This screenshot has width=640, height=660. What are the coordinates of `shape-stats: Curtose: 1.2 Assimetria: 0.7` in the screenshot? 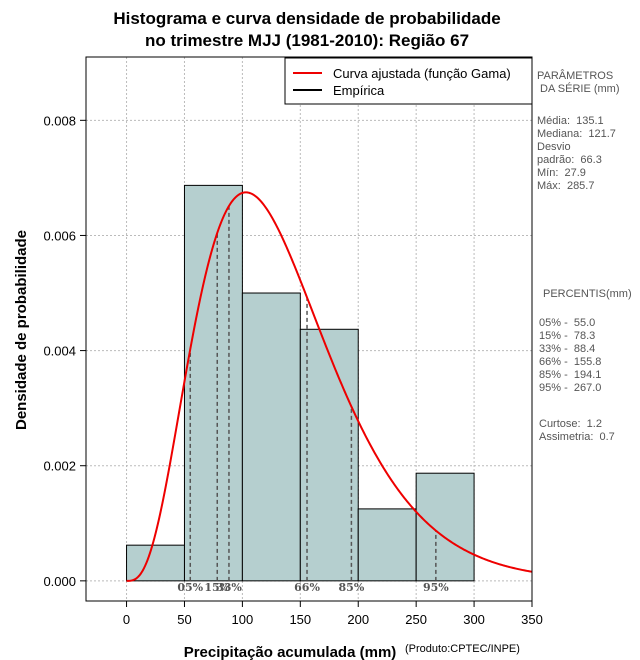 It's located at (577, 430).